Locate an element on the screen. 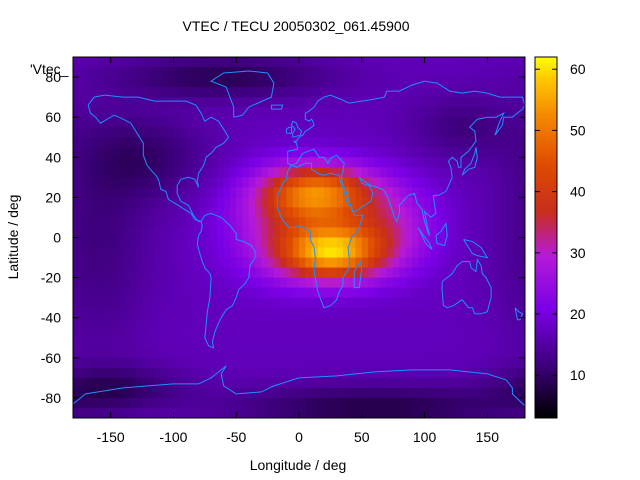 Image resolution: width=640 pixels, height=480 pixels. coastline-new-guinea is located at coordinates (476, 249).